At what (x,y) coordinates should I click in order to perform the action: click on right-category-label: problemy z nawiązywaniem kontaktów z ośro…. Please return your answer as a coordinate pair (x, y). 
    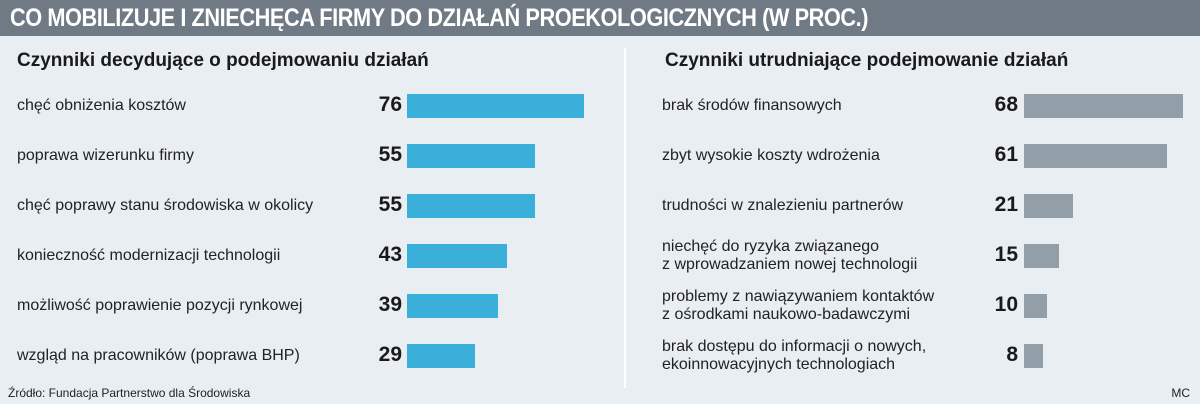
    Looking at the image, I should click on (798, 306).